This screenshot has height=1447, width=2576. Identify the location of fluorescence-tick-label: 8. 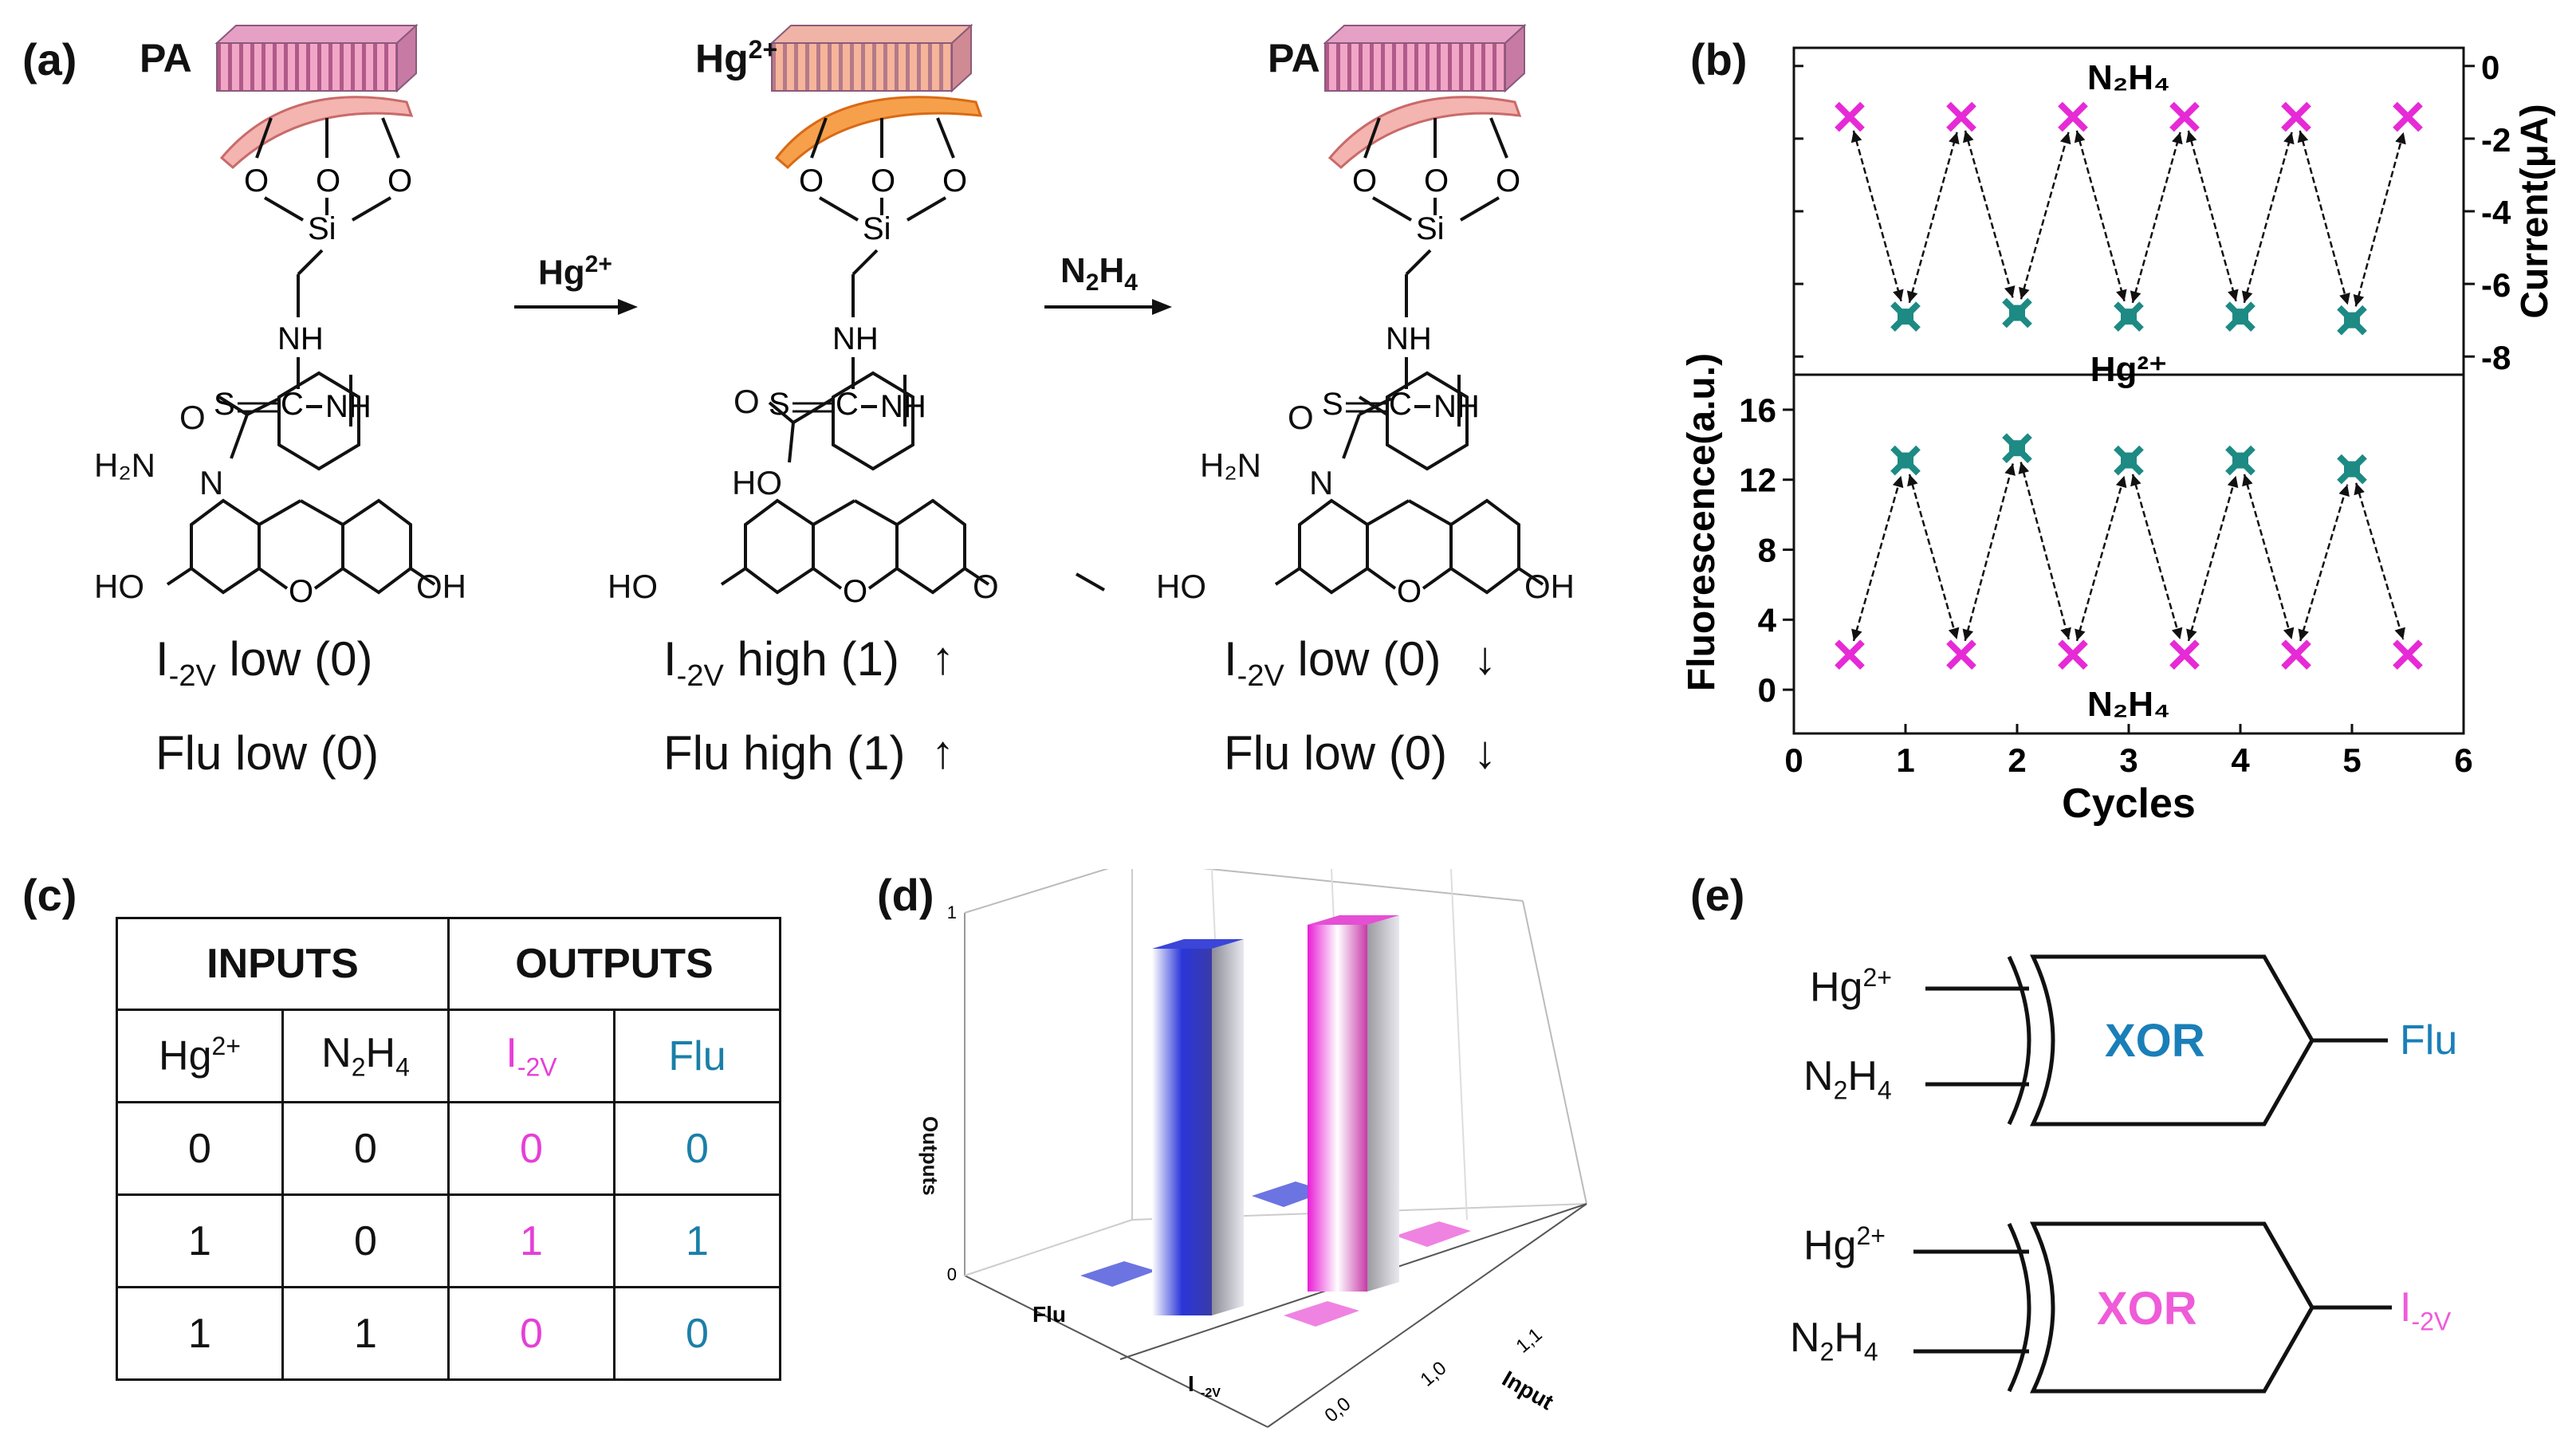
(1767, 550).